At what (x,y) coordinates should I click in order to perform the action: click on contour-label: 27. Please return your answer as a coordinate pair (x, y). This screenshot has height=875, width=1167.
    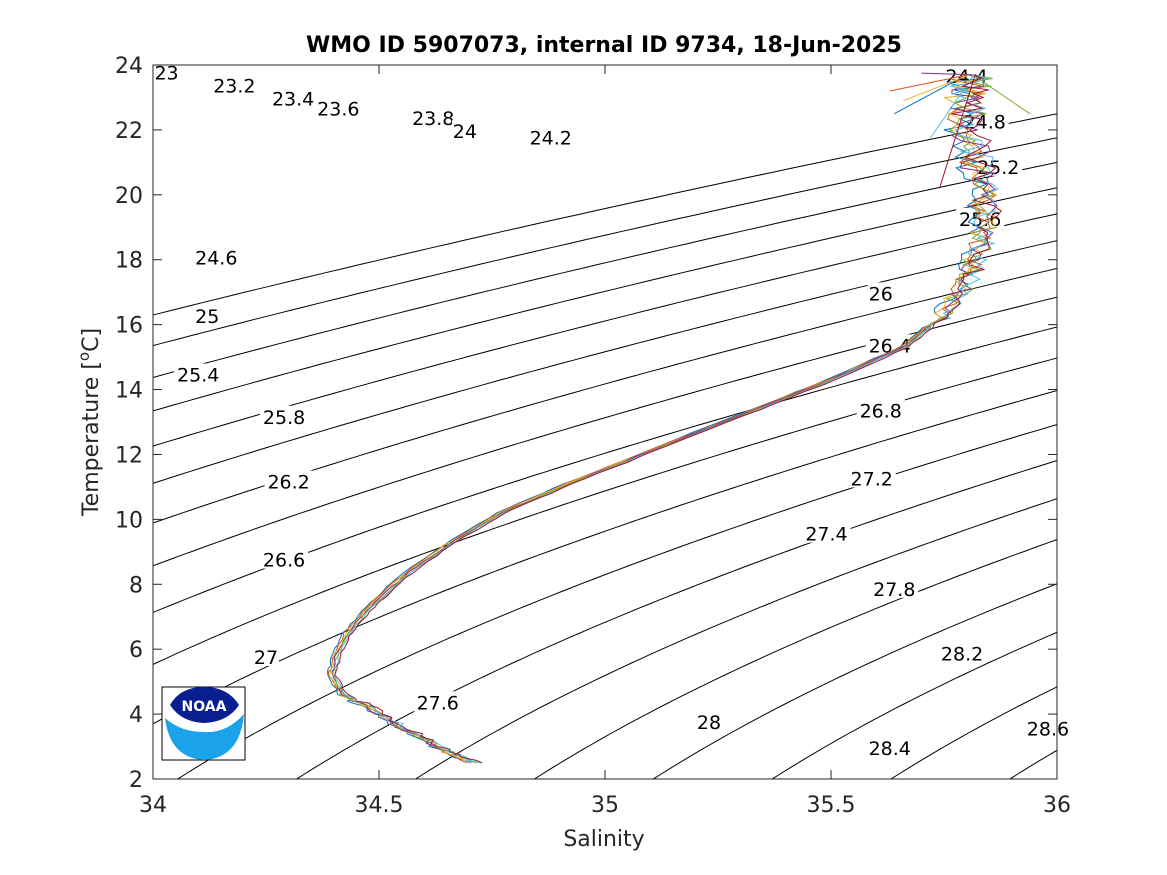
    Looking at the image, I should click on (266, 658).